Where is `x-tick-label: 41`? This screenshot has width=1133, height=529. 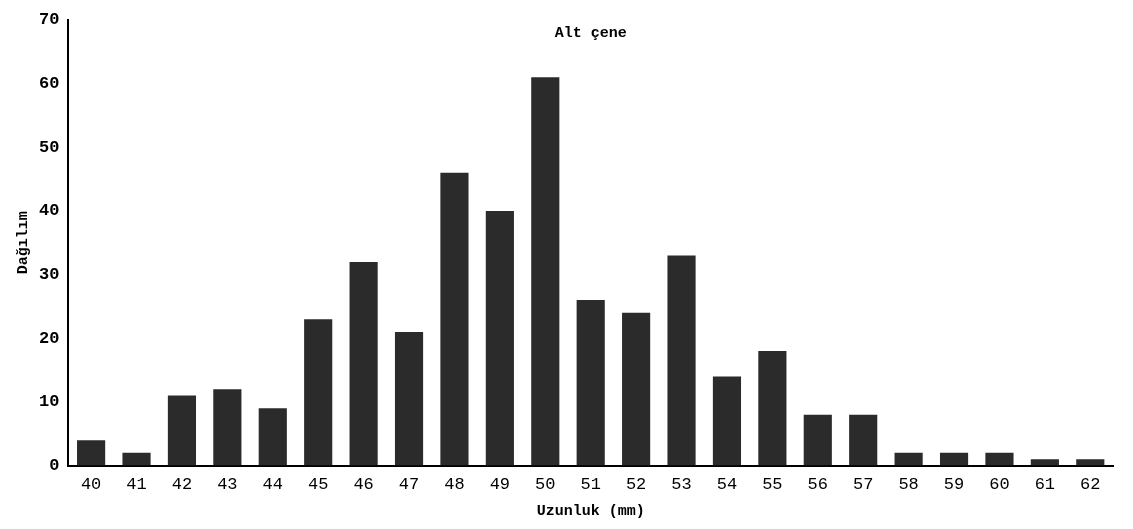 x-tick-label: 41 is located at coordinates (136, 485).